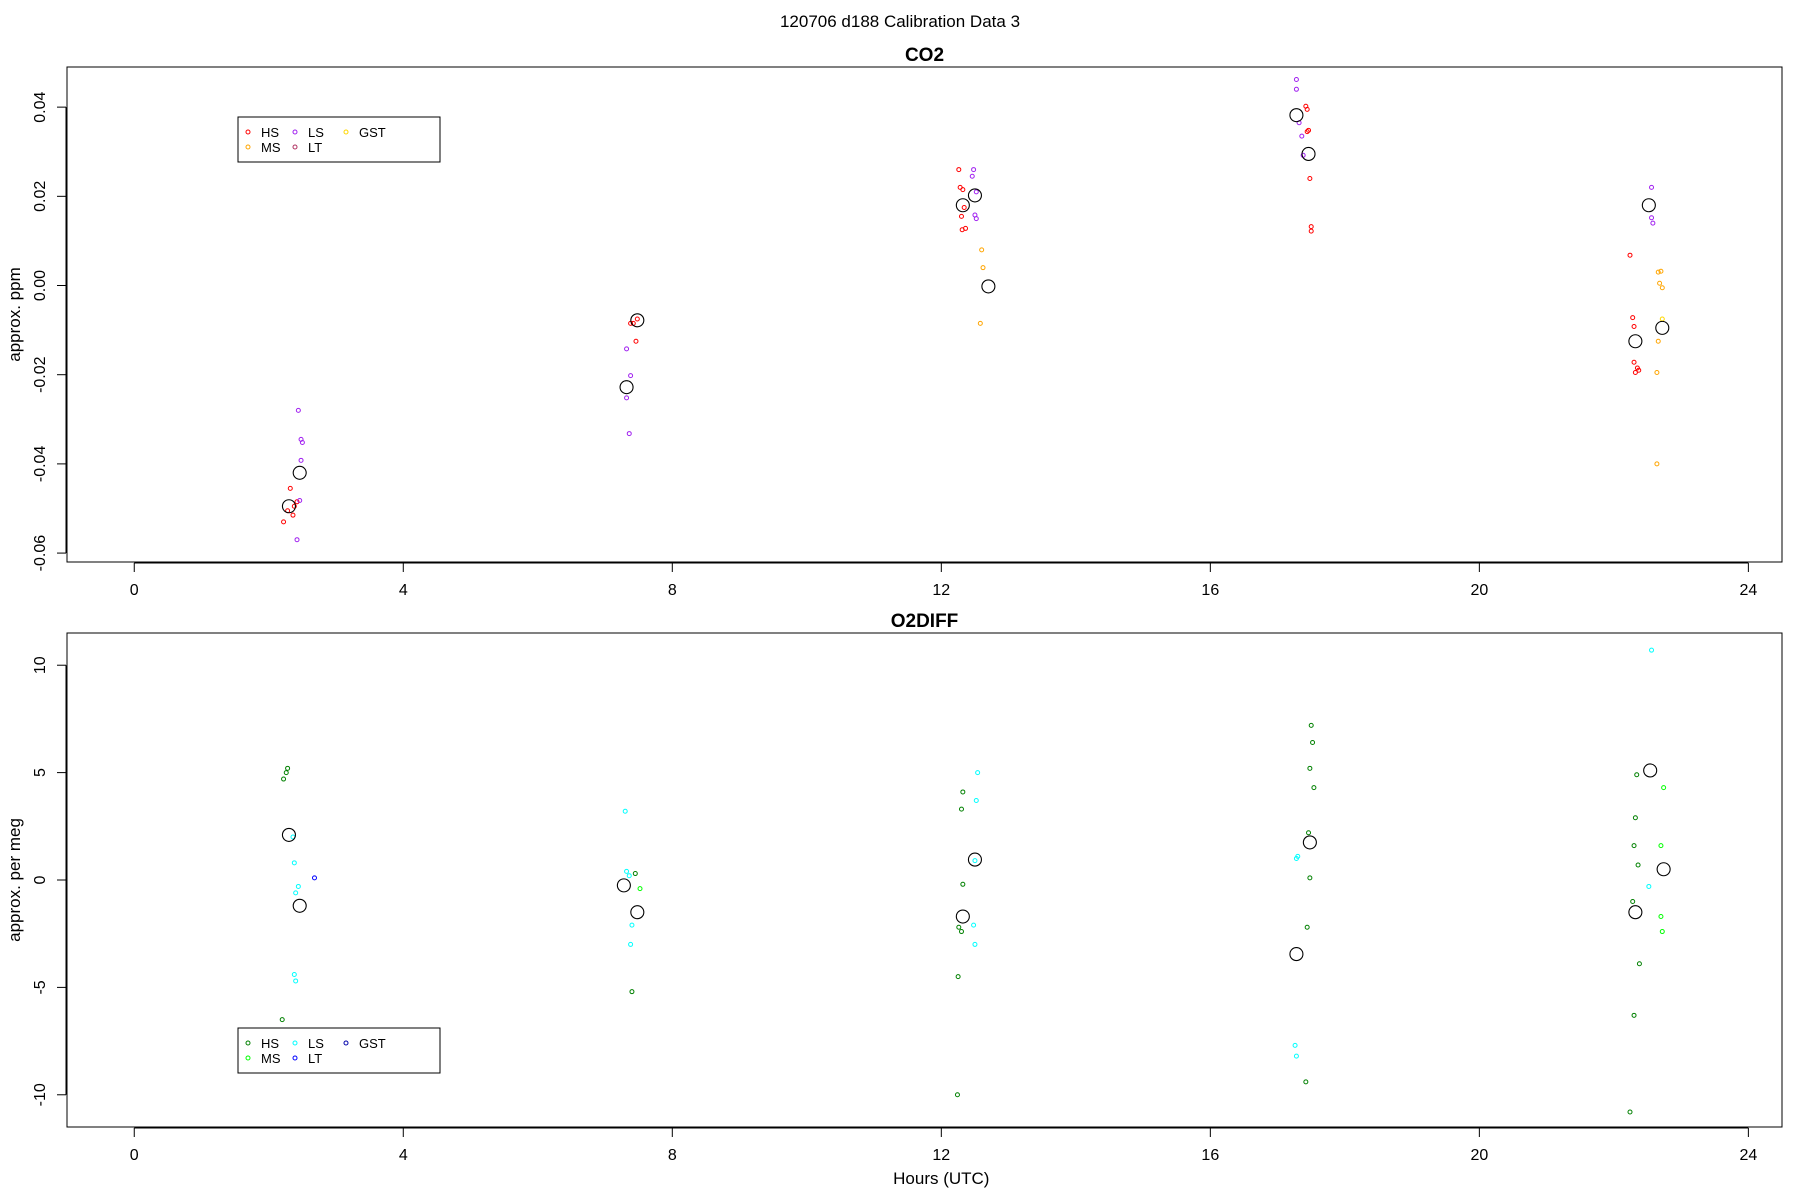 The height and width of the screenshot is (1200, 1800). Describe the element at coordinates (925, 621) in the screenshot. I see `o2diff-title: O2DIFF` at that location.